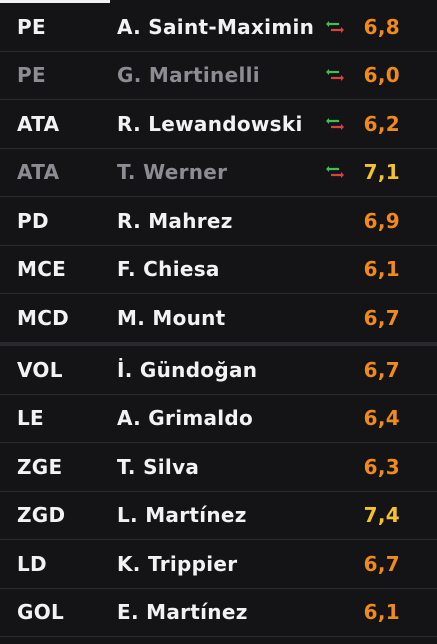  What do you see at coordinates (381, 220) in the screenshot?
I see `player-rating: 6,9` at bounding box center [381, 220].